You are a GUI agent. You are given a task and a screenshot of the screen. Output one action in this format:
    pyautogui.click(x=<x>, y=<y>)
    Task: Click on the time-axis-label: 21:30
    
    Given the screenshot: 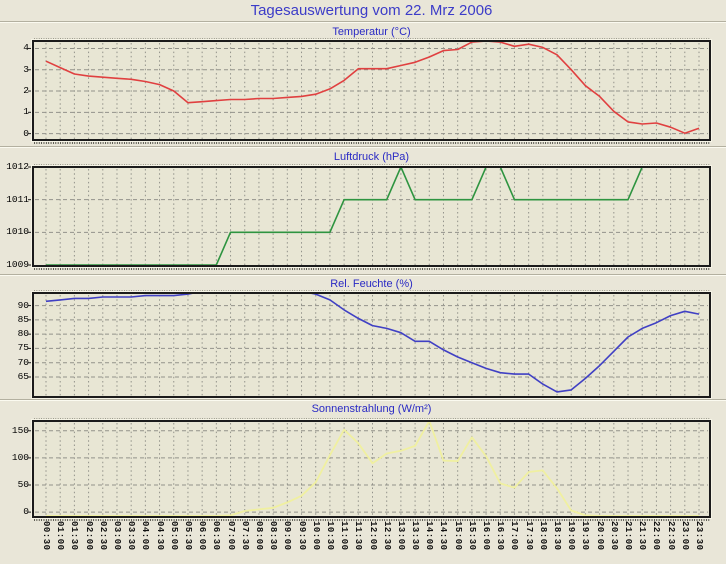 What is the action you would take?
    pyautogui.click(x=642, y=536)
    